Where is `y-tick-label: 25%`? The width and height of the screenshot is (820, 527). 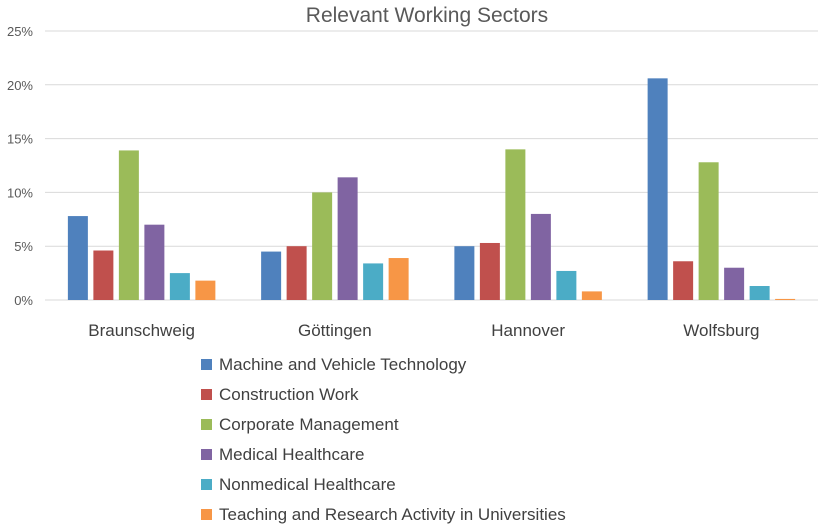 y-tick-label: 25% is located at coordinates (20, 31).